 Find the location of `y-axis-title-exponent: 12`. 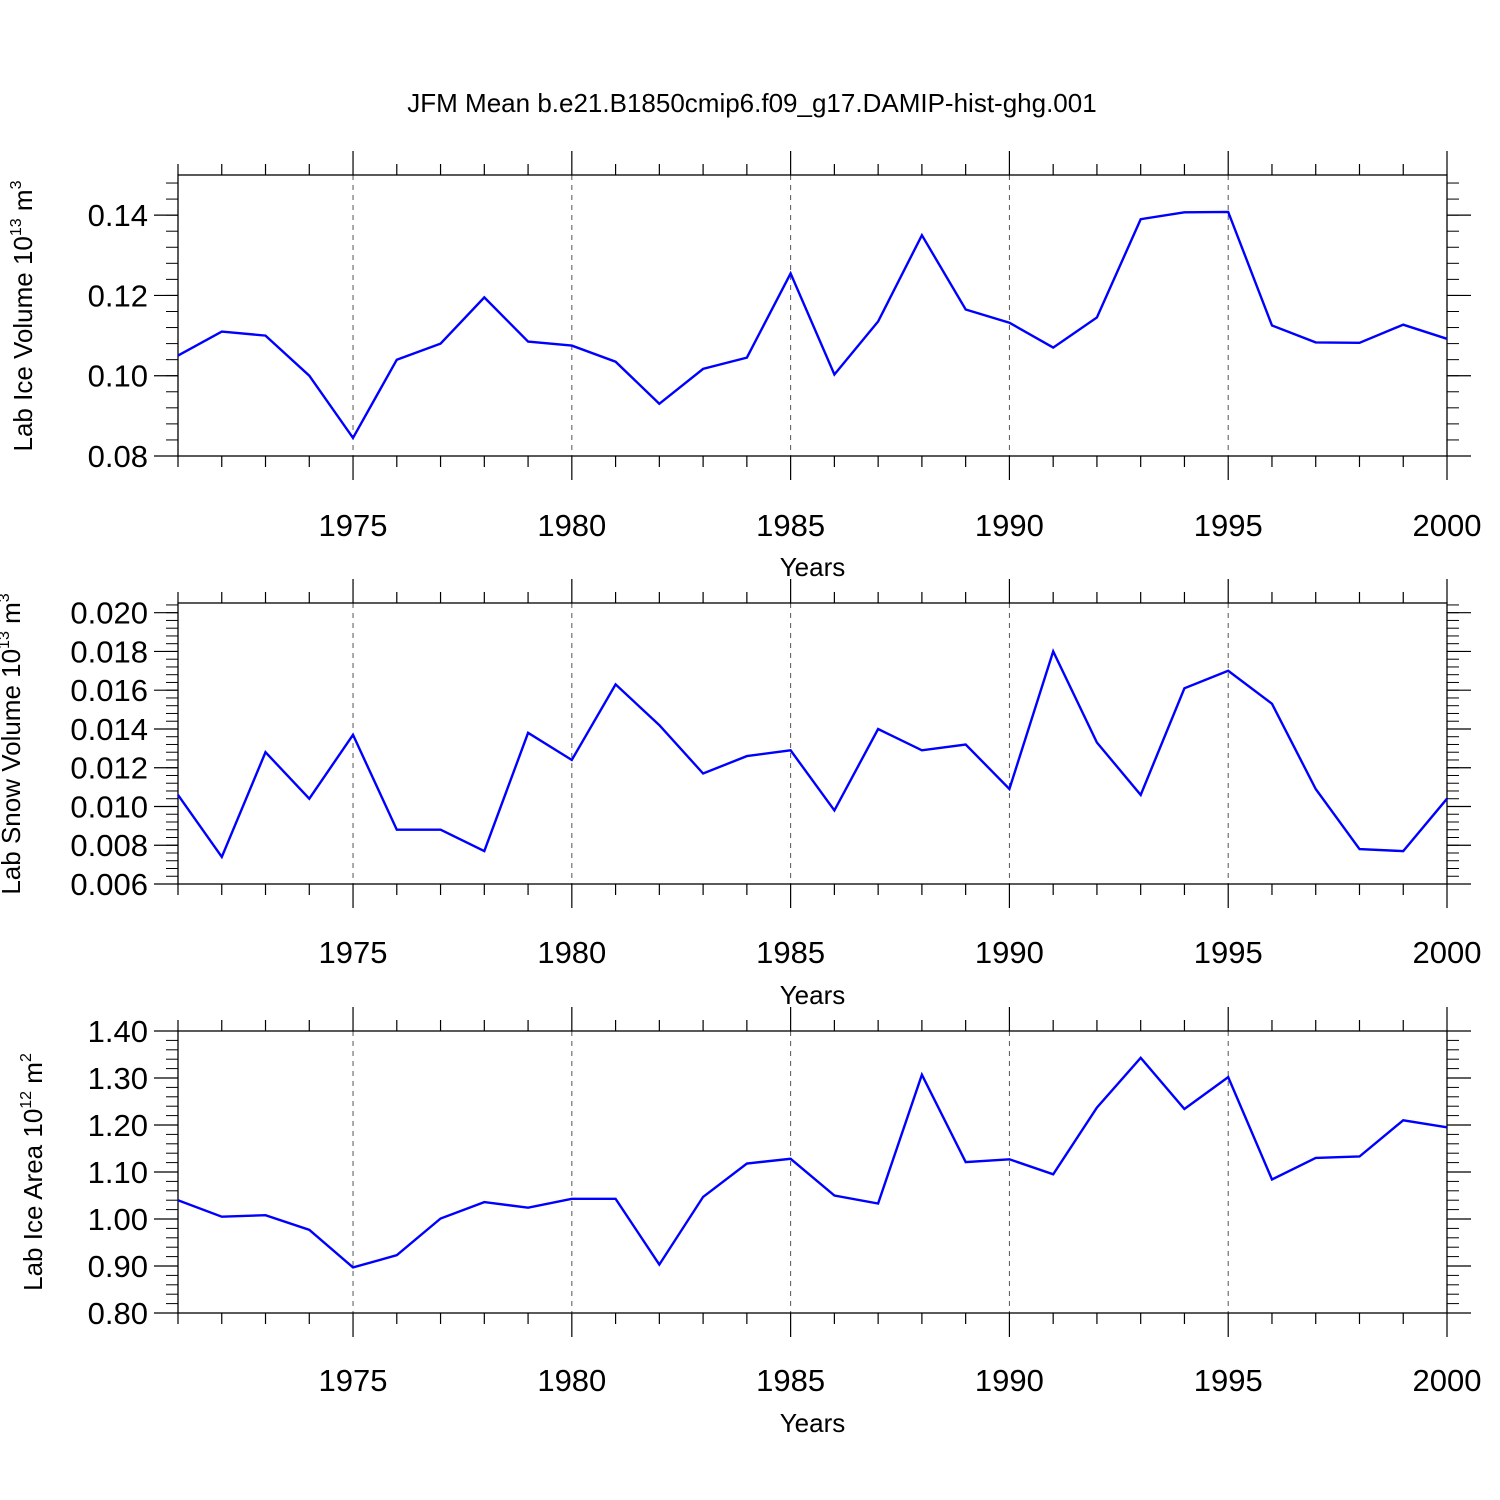

y-axis-title-exponent: 12 is located at coordinates (26, 1100).